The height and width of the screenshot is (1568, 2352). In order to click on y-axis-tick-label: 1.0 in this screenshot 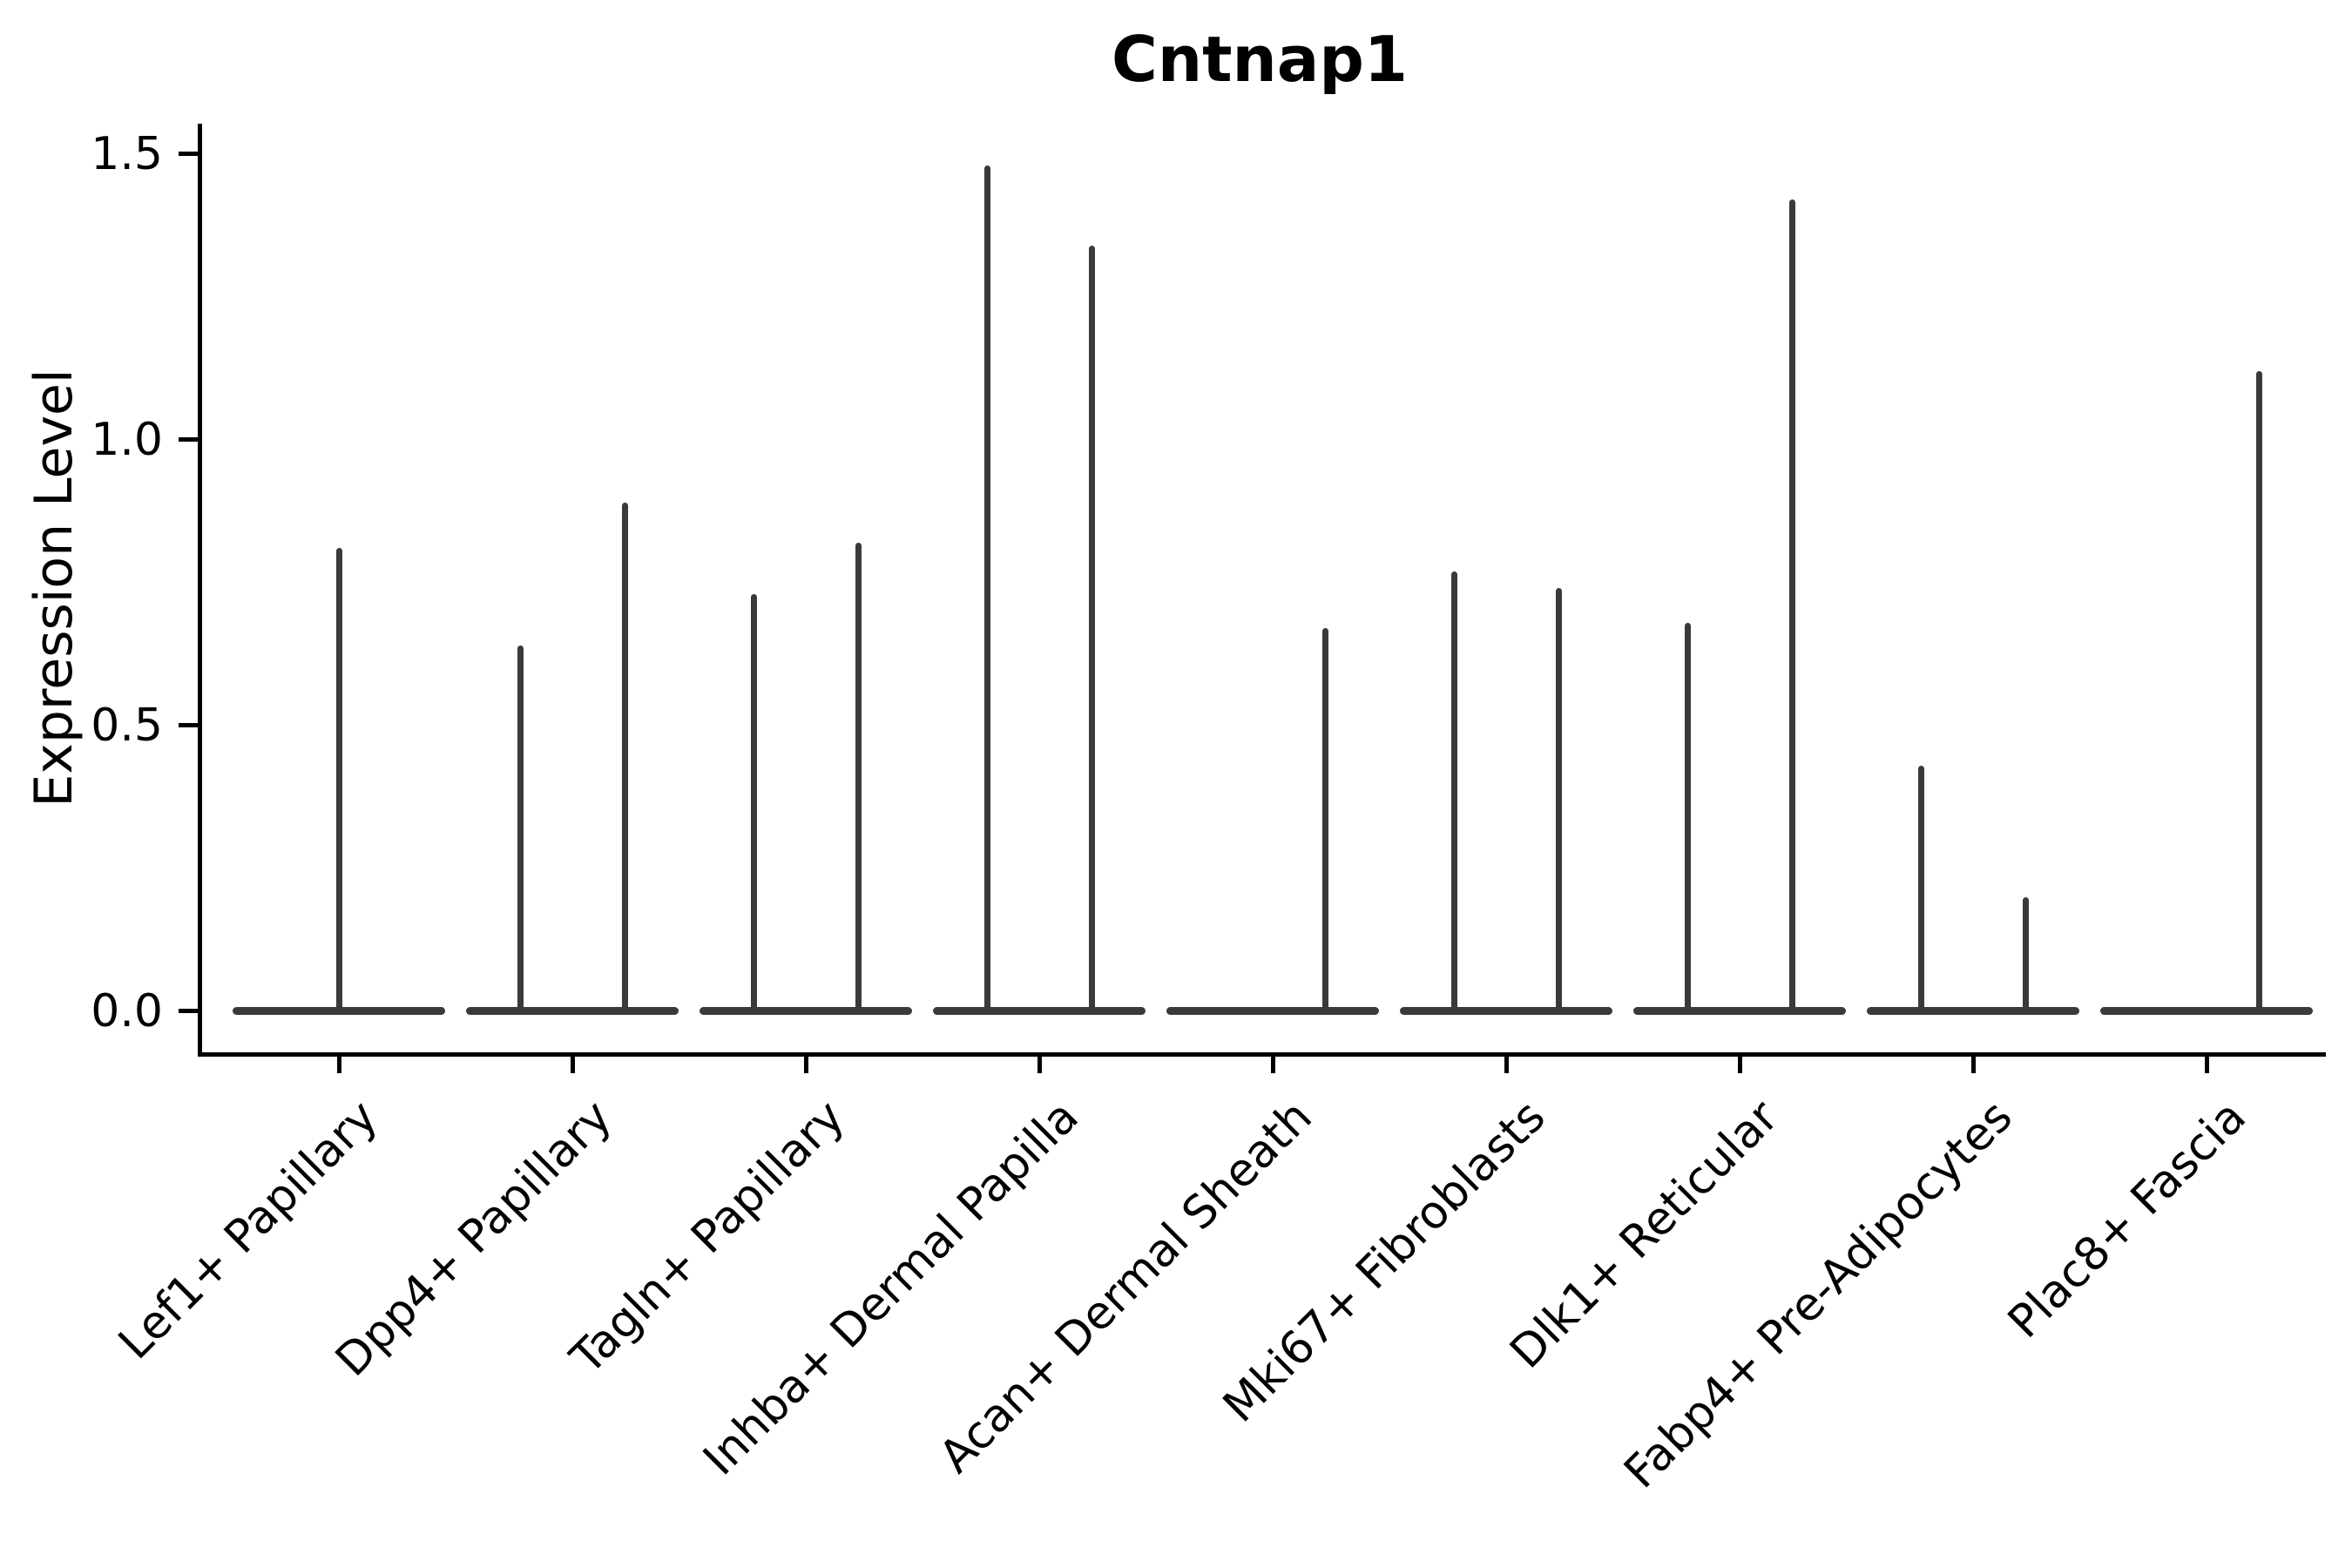, I will do `click(127, 439)`.